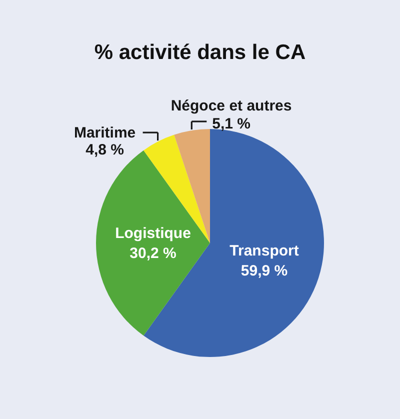 The image size is (400, 419). What do you see at coordinates (231, 123) in the screenshot?
I see `data-label: 5,1 %` at bounding box center [231, 123].